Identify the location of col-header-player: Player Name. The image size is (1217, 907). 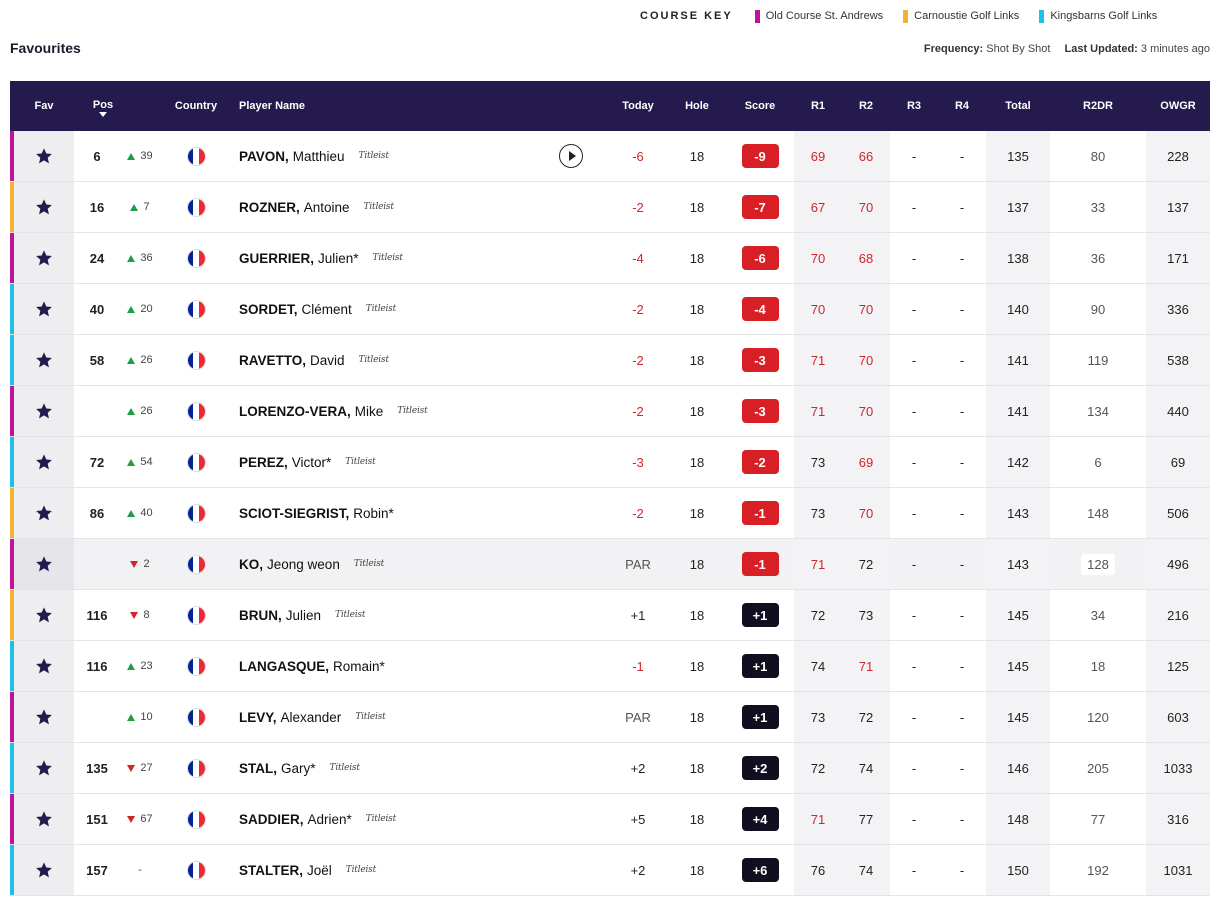
(272, 106).